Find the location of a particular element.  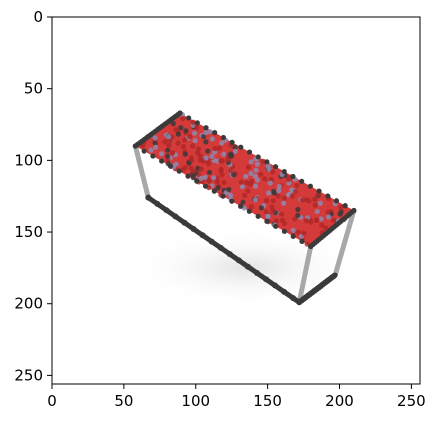

y-tick-label: 0 is located at coordinates (38, 17).